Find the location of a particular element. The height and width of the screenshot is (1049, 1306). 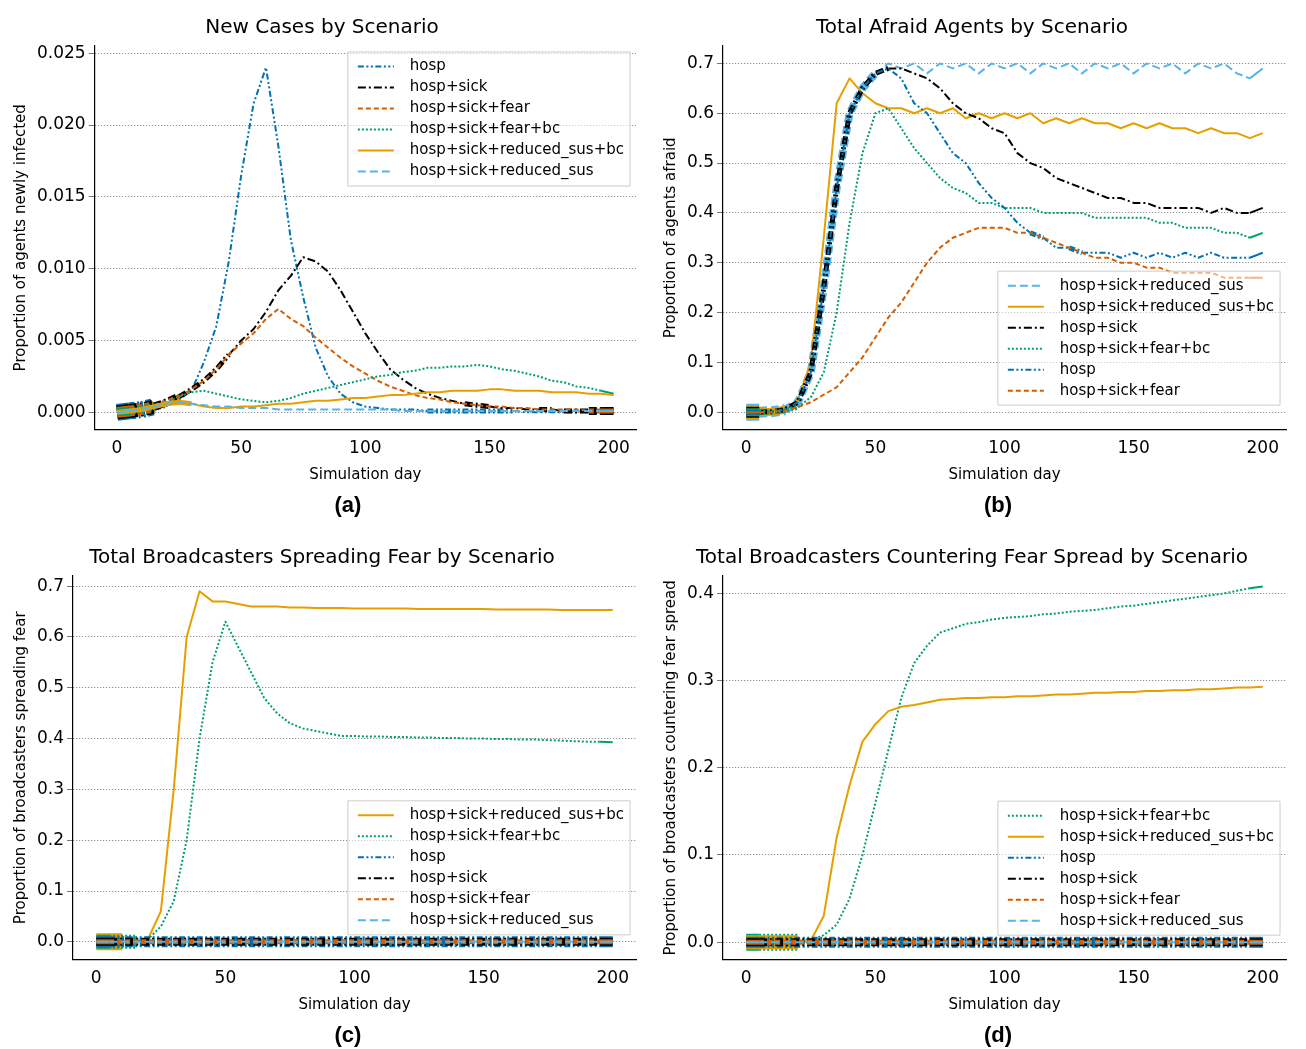

text: (d) is located at coordinates (998, 1035).